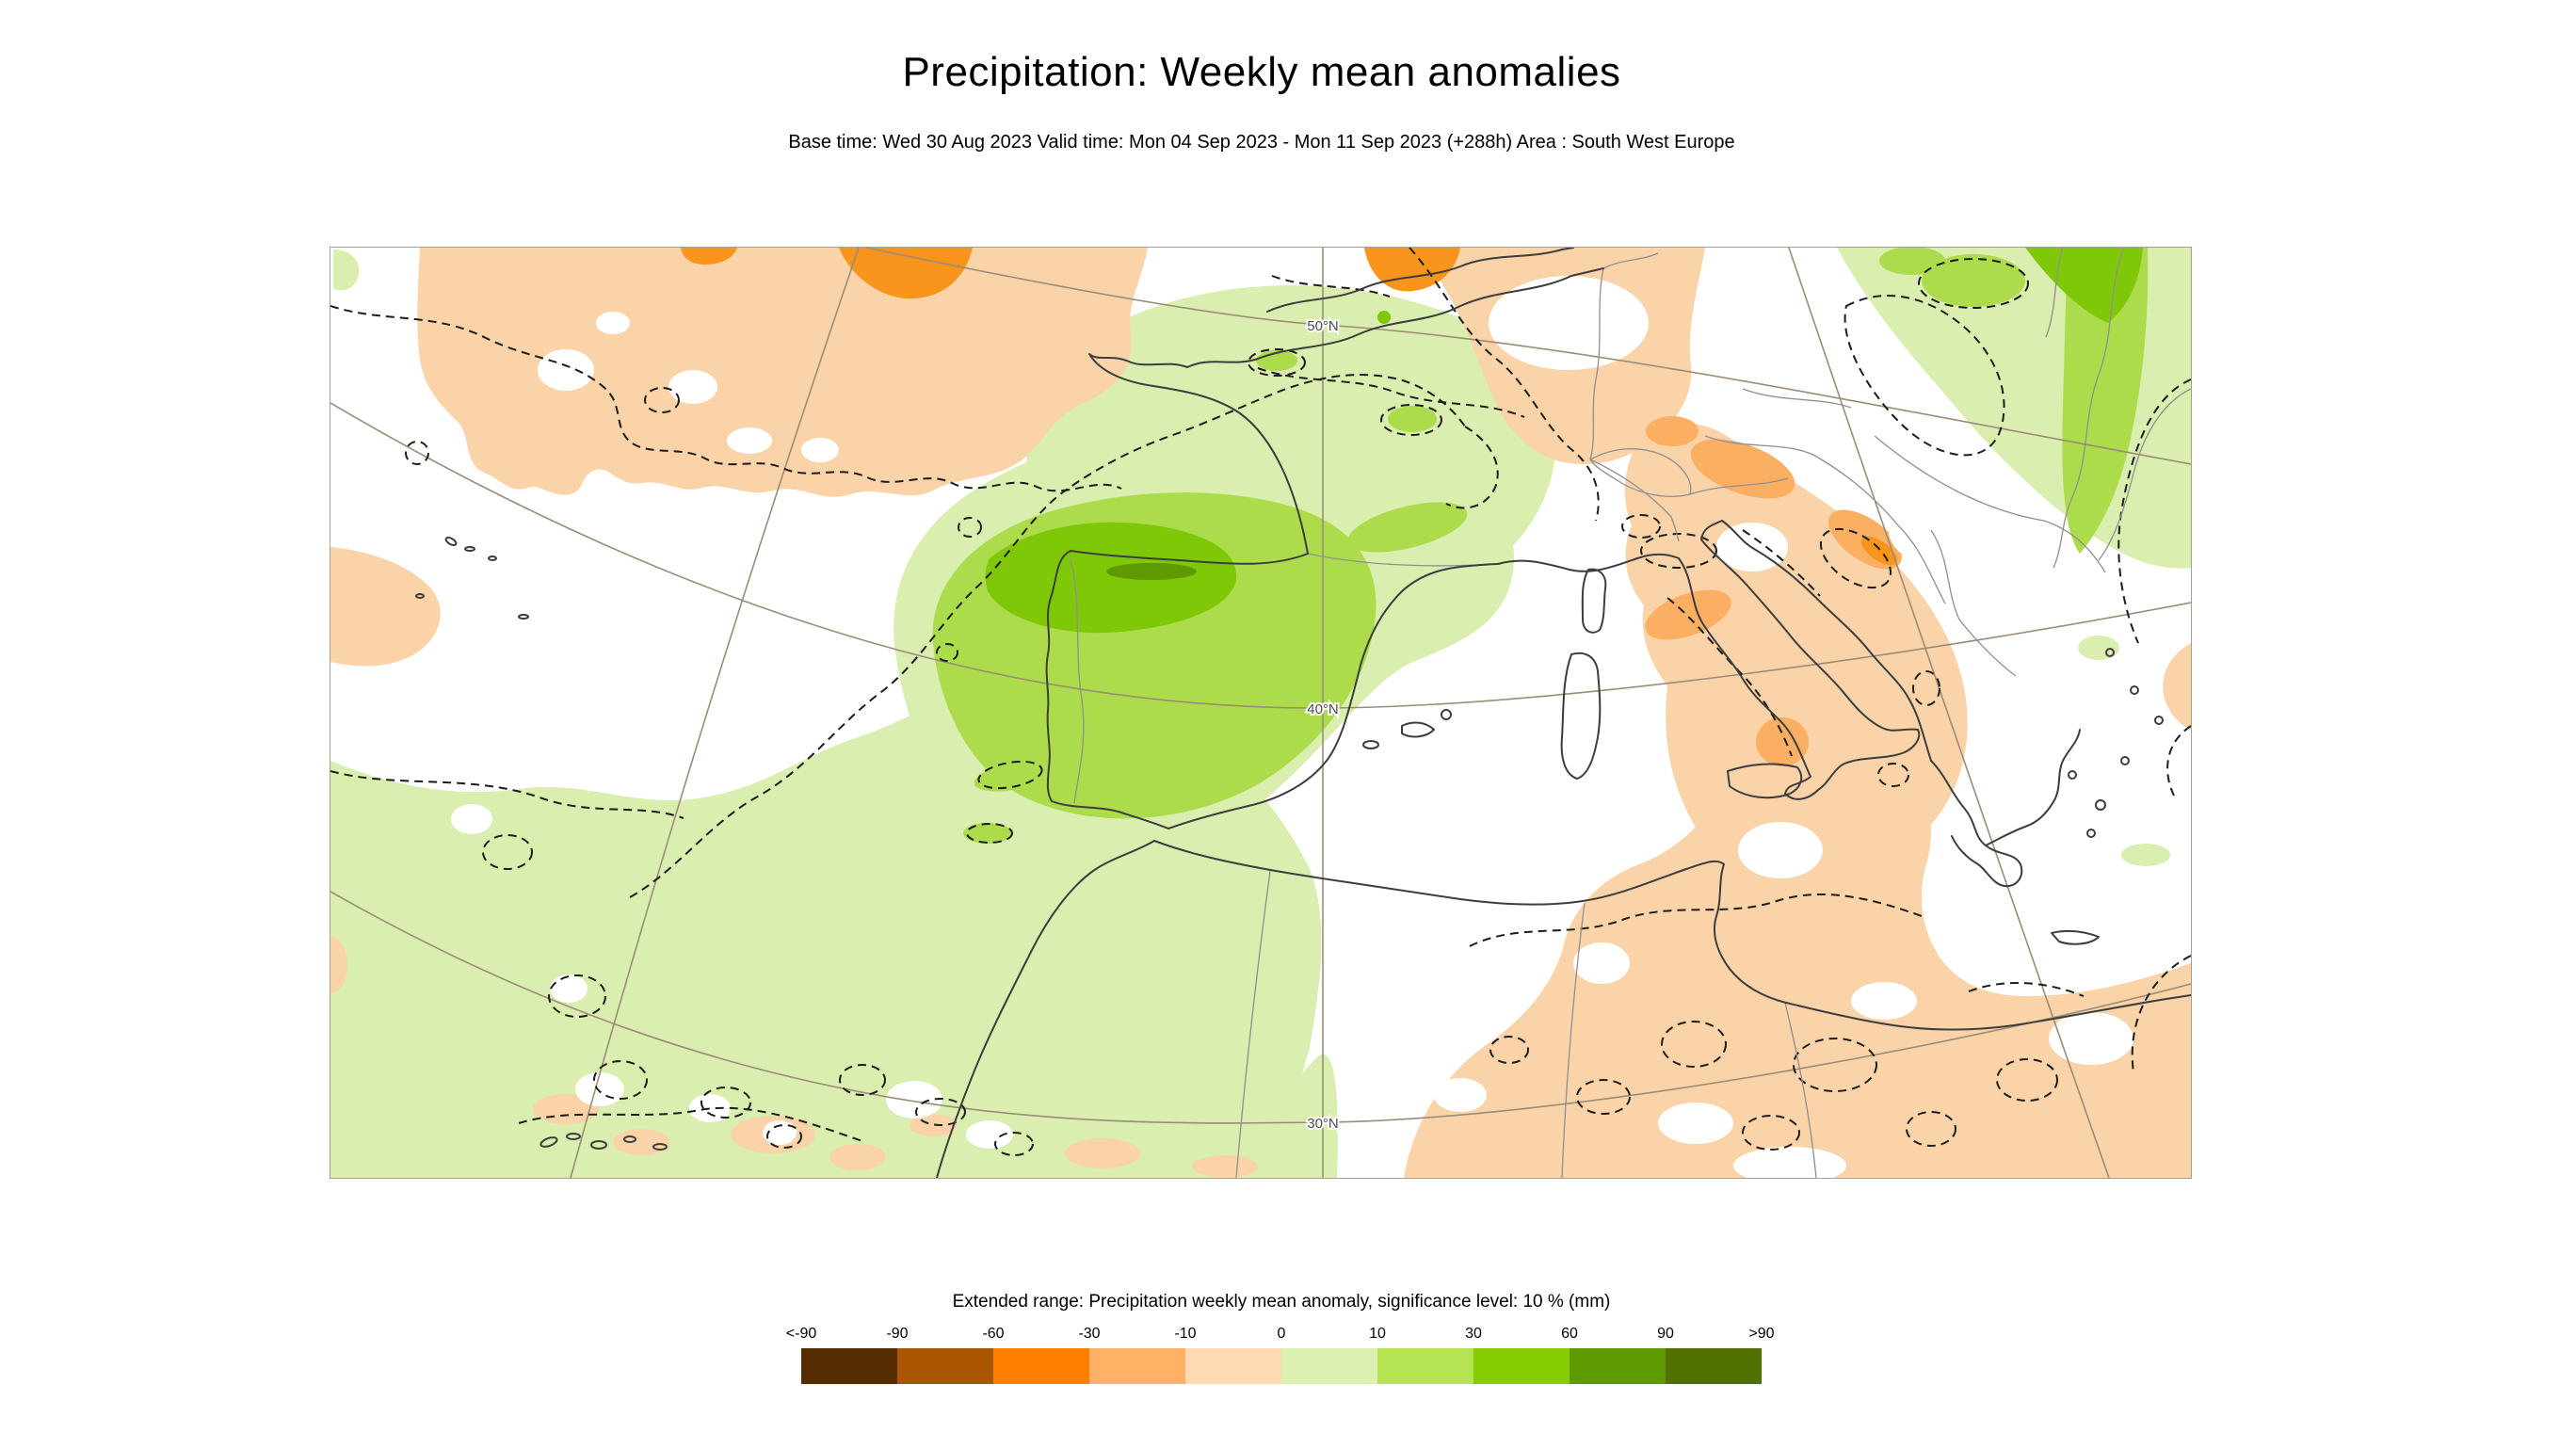  Describe the element at coordinates (1569, 1334) in the screenshot. I see `legend-tick-label: 60` at that location.